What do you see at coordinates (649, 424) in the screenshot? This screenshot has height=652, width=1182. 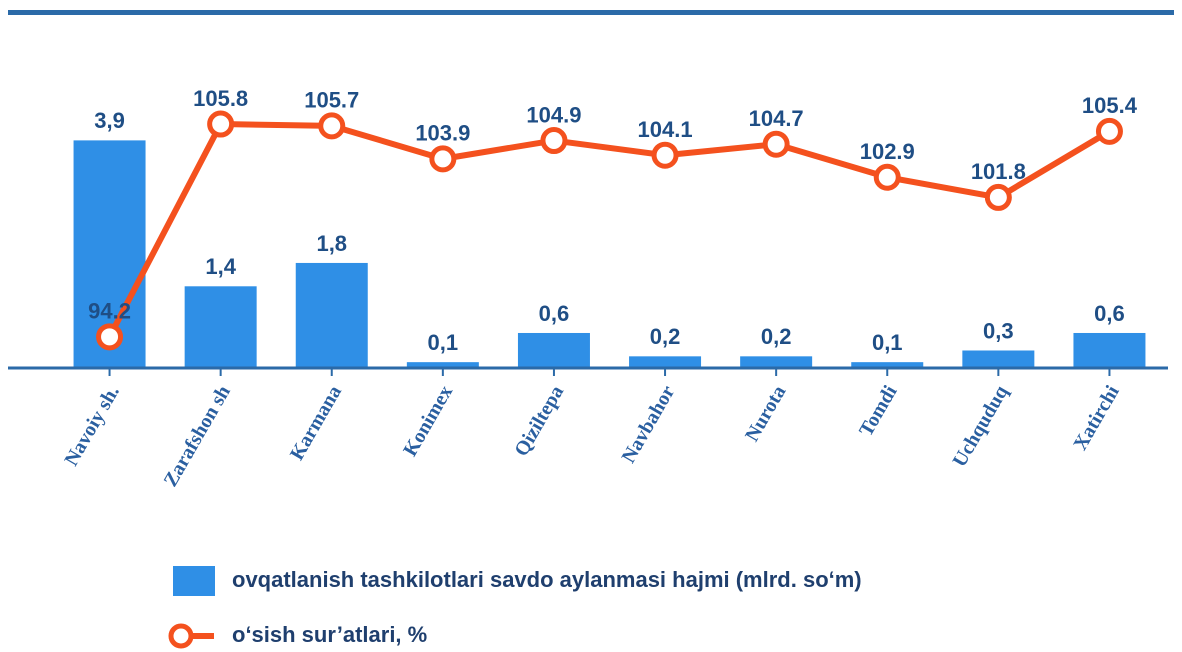 I see `x-tick-label: Navbahor` at bounding box center [649, 424].